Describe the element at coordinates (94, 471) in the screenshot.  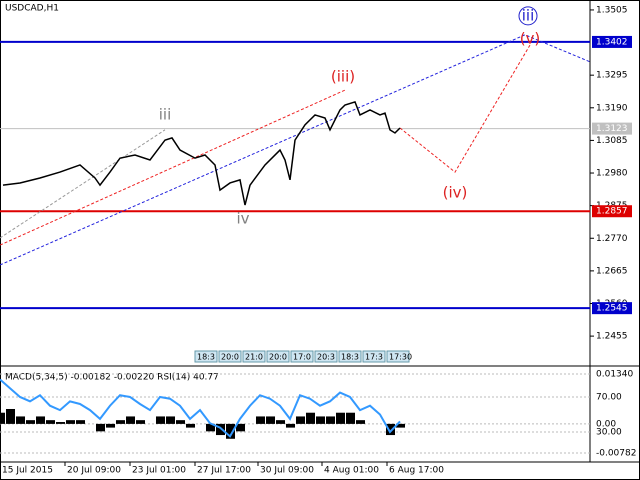
I see `x-tick-label: 20 Jul 09:00` at that location.